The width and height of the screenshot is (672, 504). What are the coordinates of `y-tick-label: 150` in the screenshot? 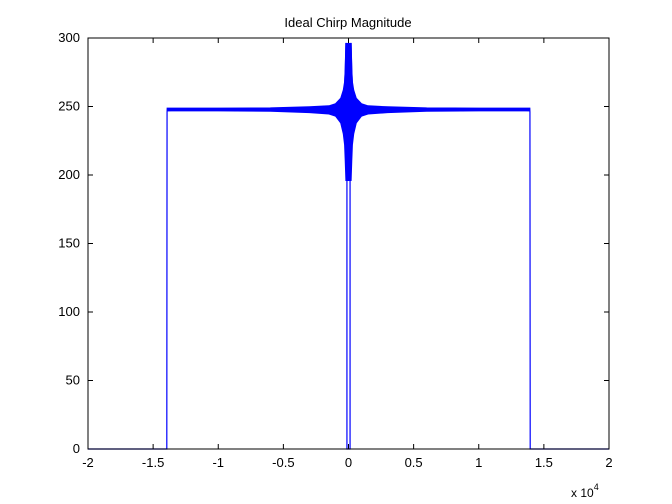 It's located at (69, 243).